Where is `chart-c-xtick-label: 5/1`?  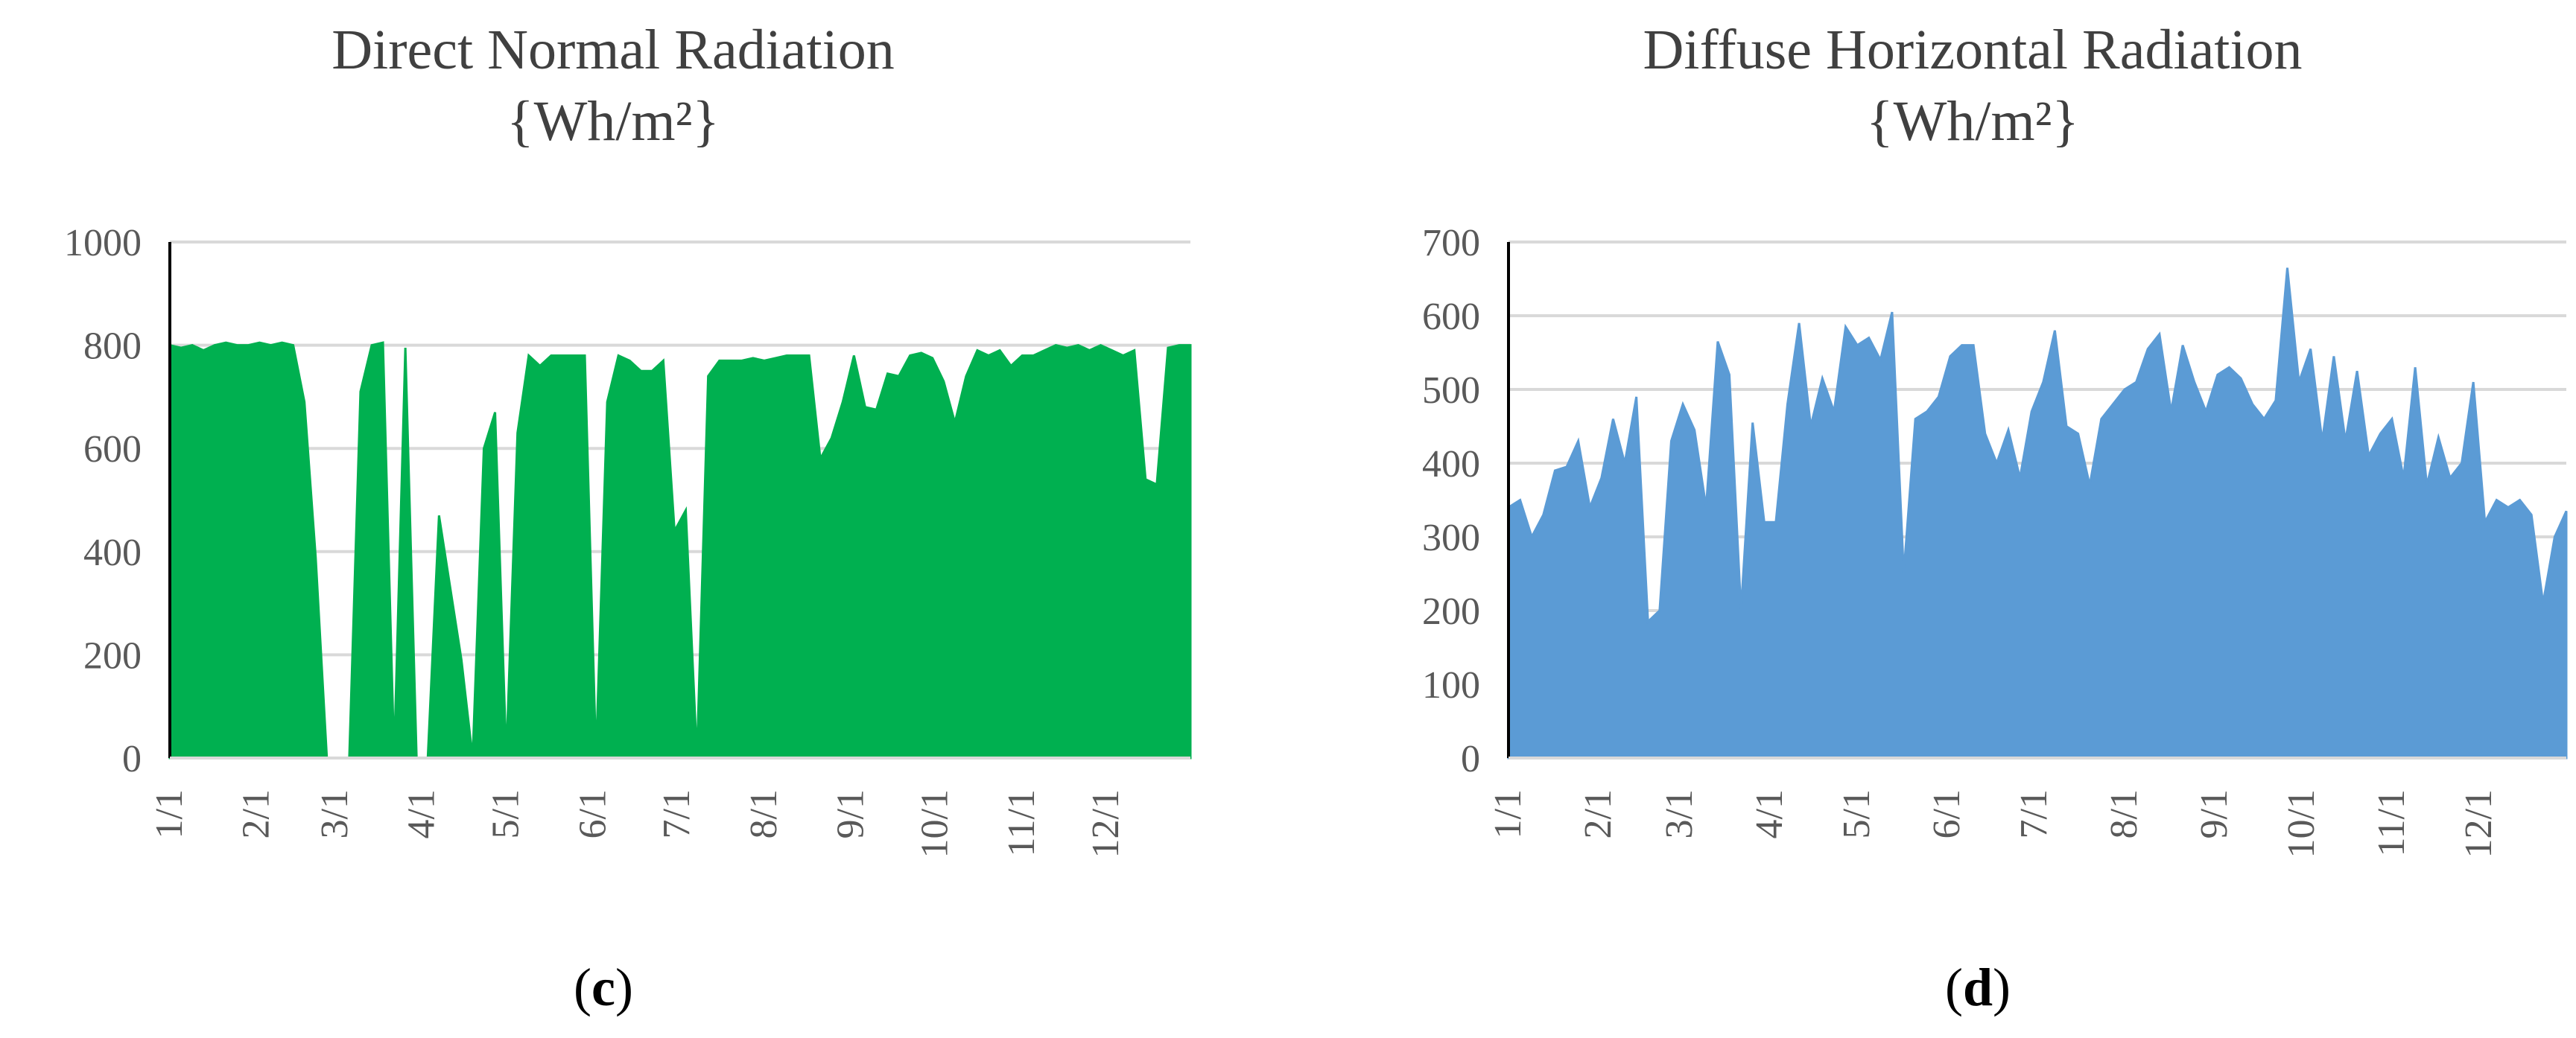
chart-c-xtick-label: 5/1 is located at coordinates (506, 813).